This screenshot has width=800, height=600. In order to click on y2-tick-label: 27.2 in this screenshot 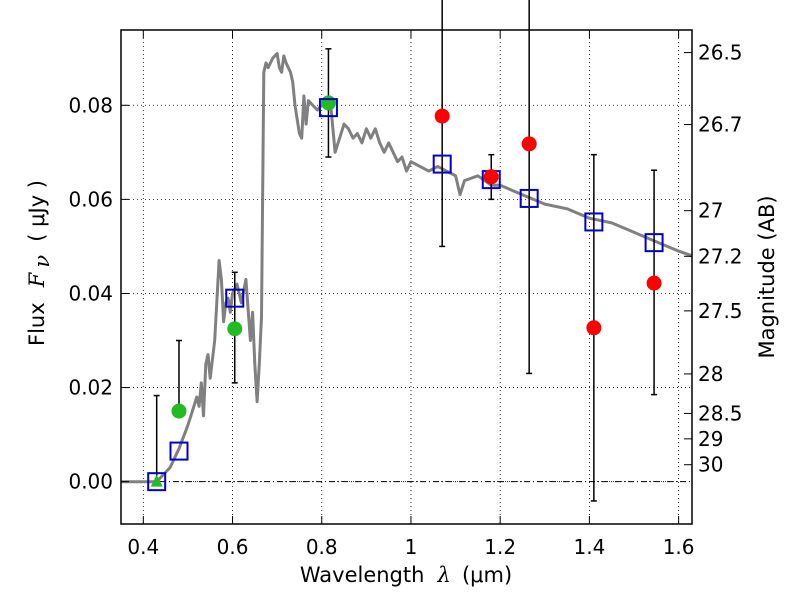, I will do `click(720, 256)`.